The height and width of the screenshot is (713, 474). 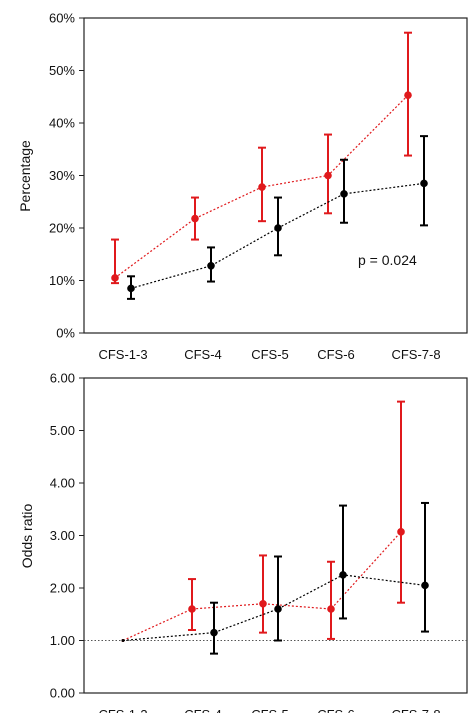 What do you see at coordinates (62, 70) in the screenshot?
I see `y-tick-label: 50%` at bounding box center [62, 70].